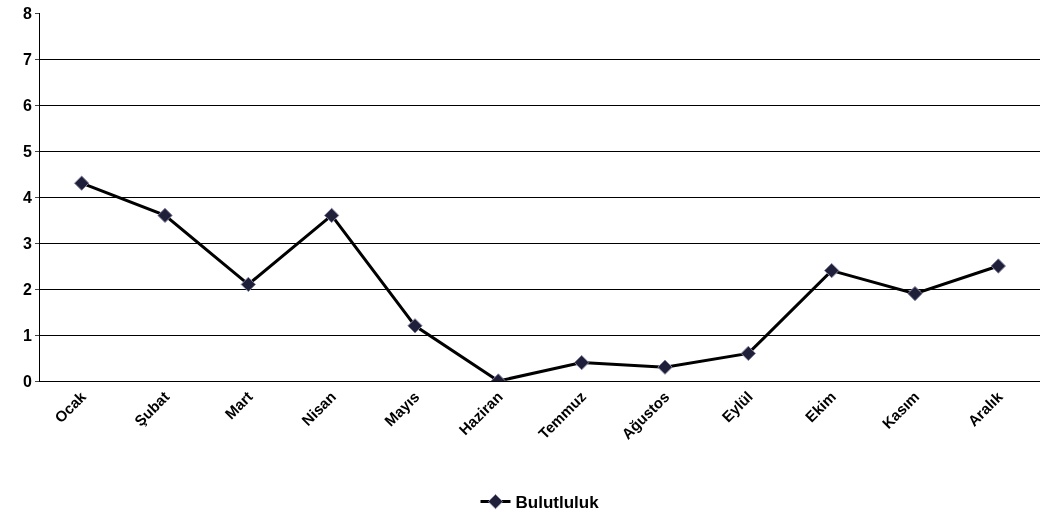 The height and width of the screenshot is (525, 1045). I want to click on y-tick-label: 2, so click(27, 289).